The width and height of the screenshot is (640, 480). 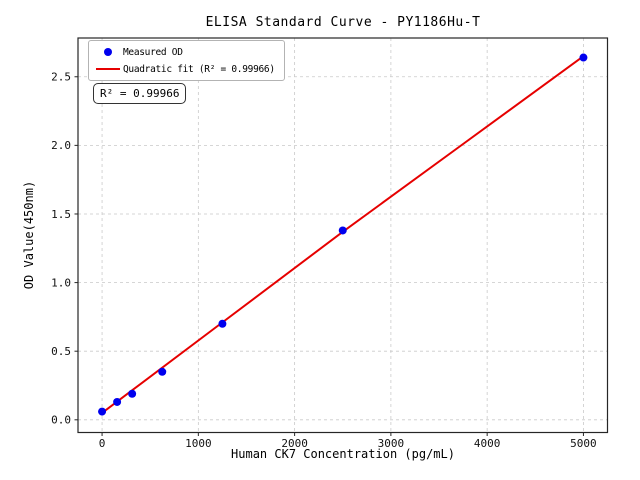 What do you see at coordinates (61, 145) in the screenshot?
I see `y-tick-label: 2.0` at bounding box center [61, 145].